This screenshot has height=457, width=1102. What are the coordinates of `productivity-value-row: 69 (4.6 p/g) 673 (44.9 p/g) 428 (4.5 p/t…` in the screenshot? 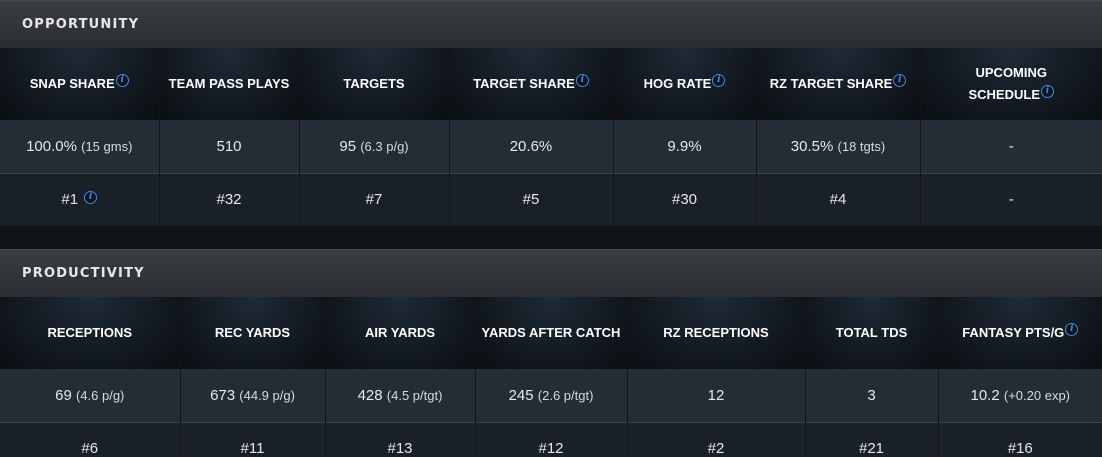 It's located at (551, 395).